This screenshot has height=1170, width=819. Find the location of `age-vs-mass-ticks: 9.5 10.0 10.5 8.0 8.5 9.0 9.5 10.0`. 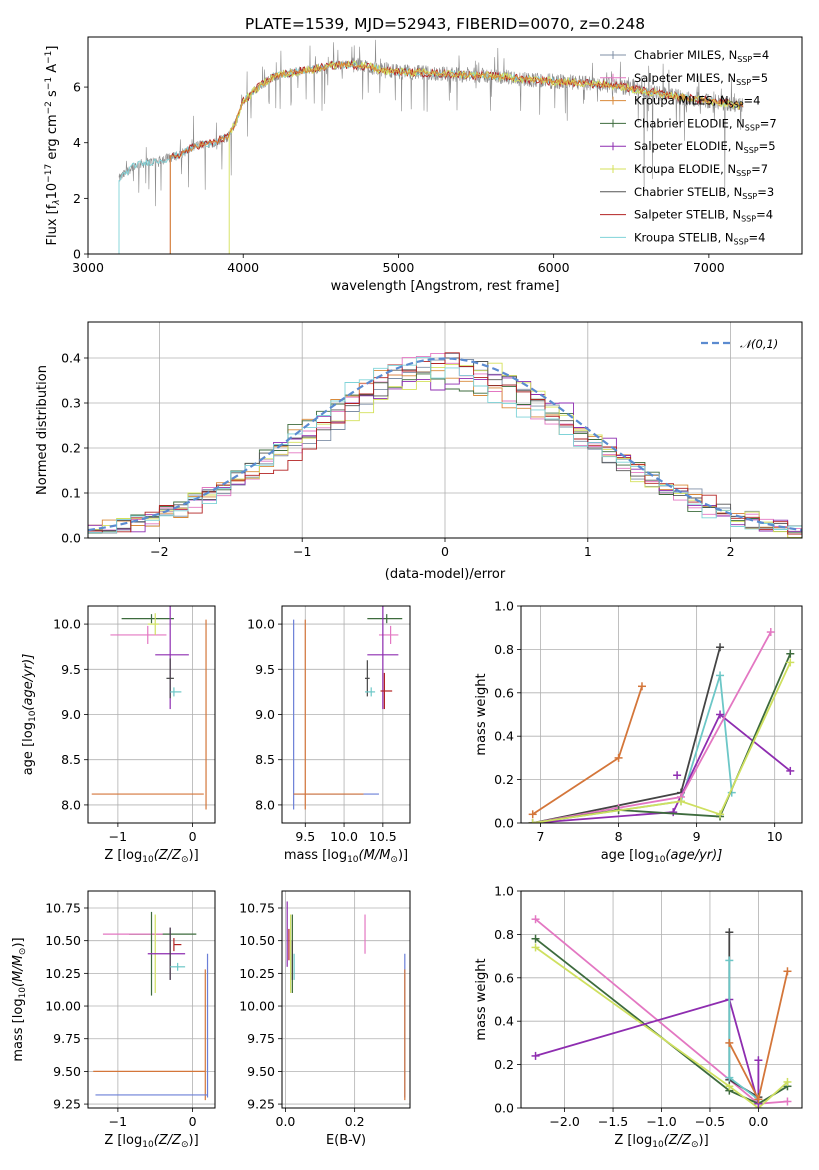

age-vs-mass-ticks: 9.5 10.0 10.5 8.0 8.5 9.0 9.5 10.0 is located at coordinates (328, 725).